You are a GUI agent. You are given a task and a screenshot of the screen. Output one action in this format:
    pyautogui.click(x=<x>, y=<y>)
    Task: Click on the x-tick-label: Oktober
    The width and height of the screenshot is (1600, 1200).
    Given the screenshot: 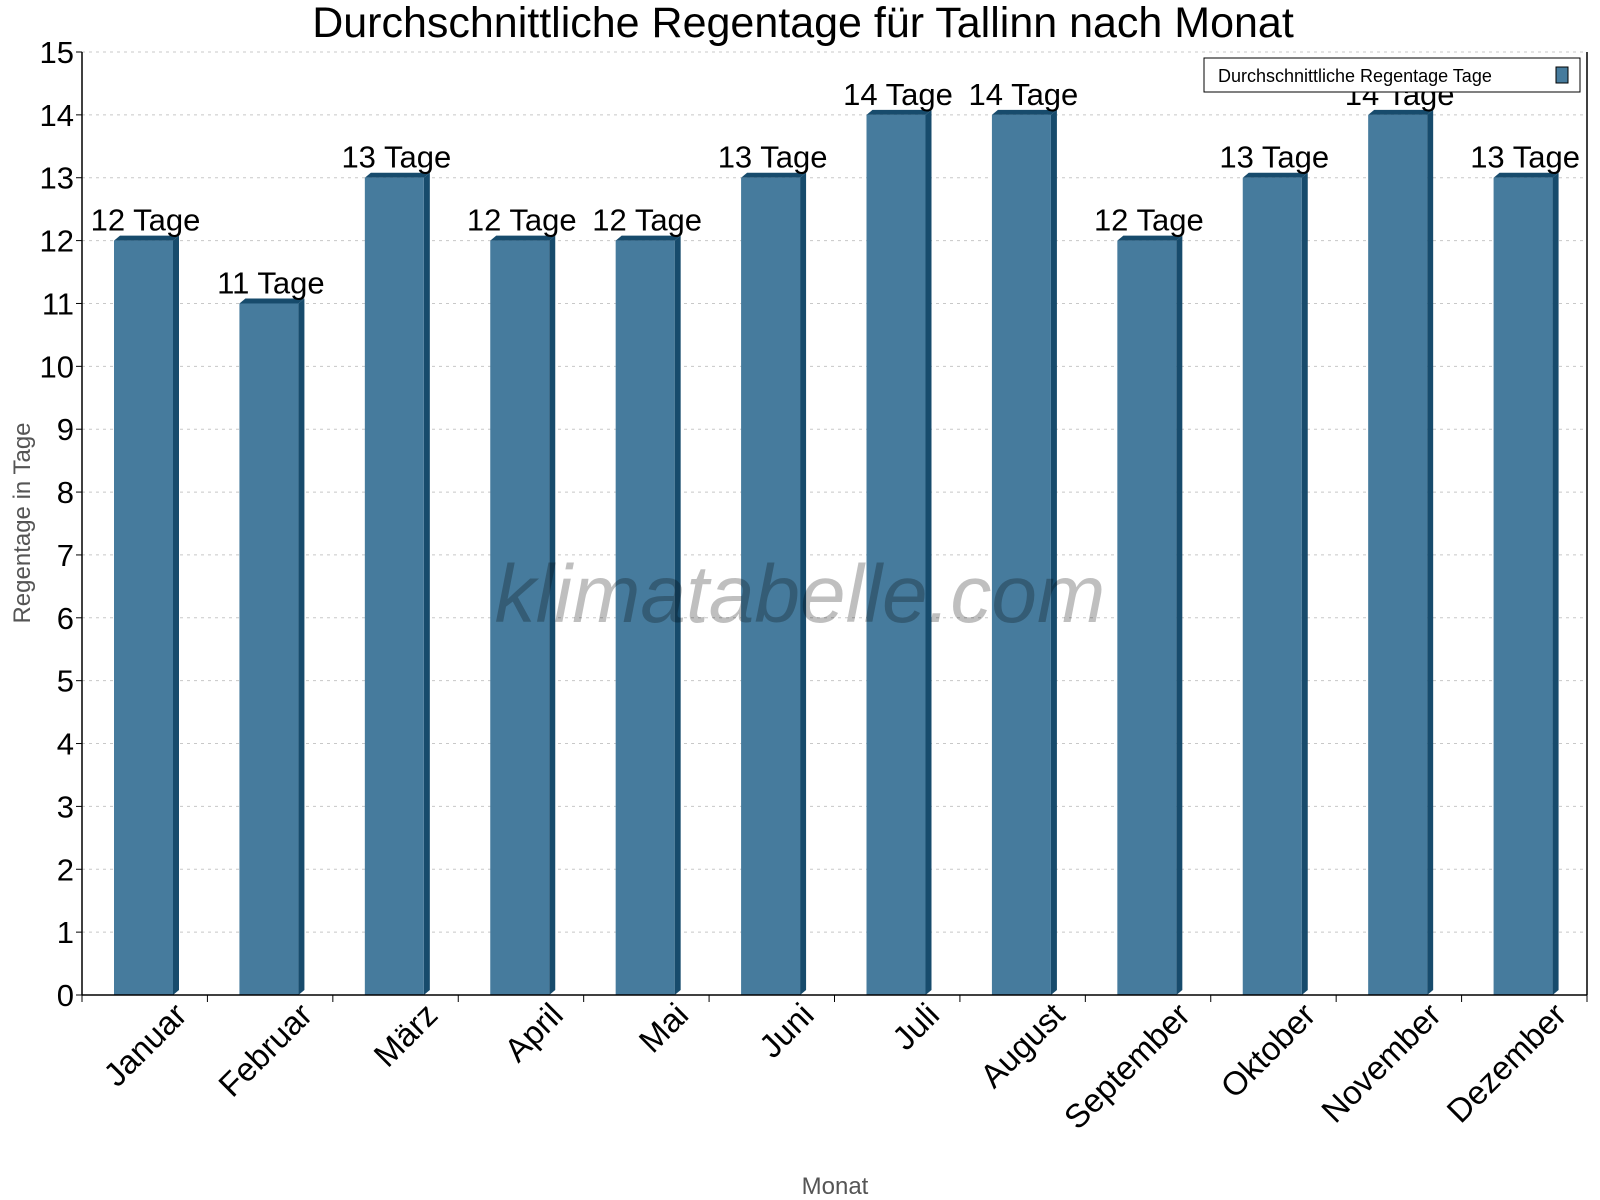 What is the action you would take?
    pyautogui.click(x=1267, y=1050)
    